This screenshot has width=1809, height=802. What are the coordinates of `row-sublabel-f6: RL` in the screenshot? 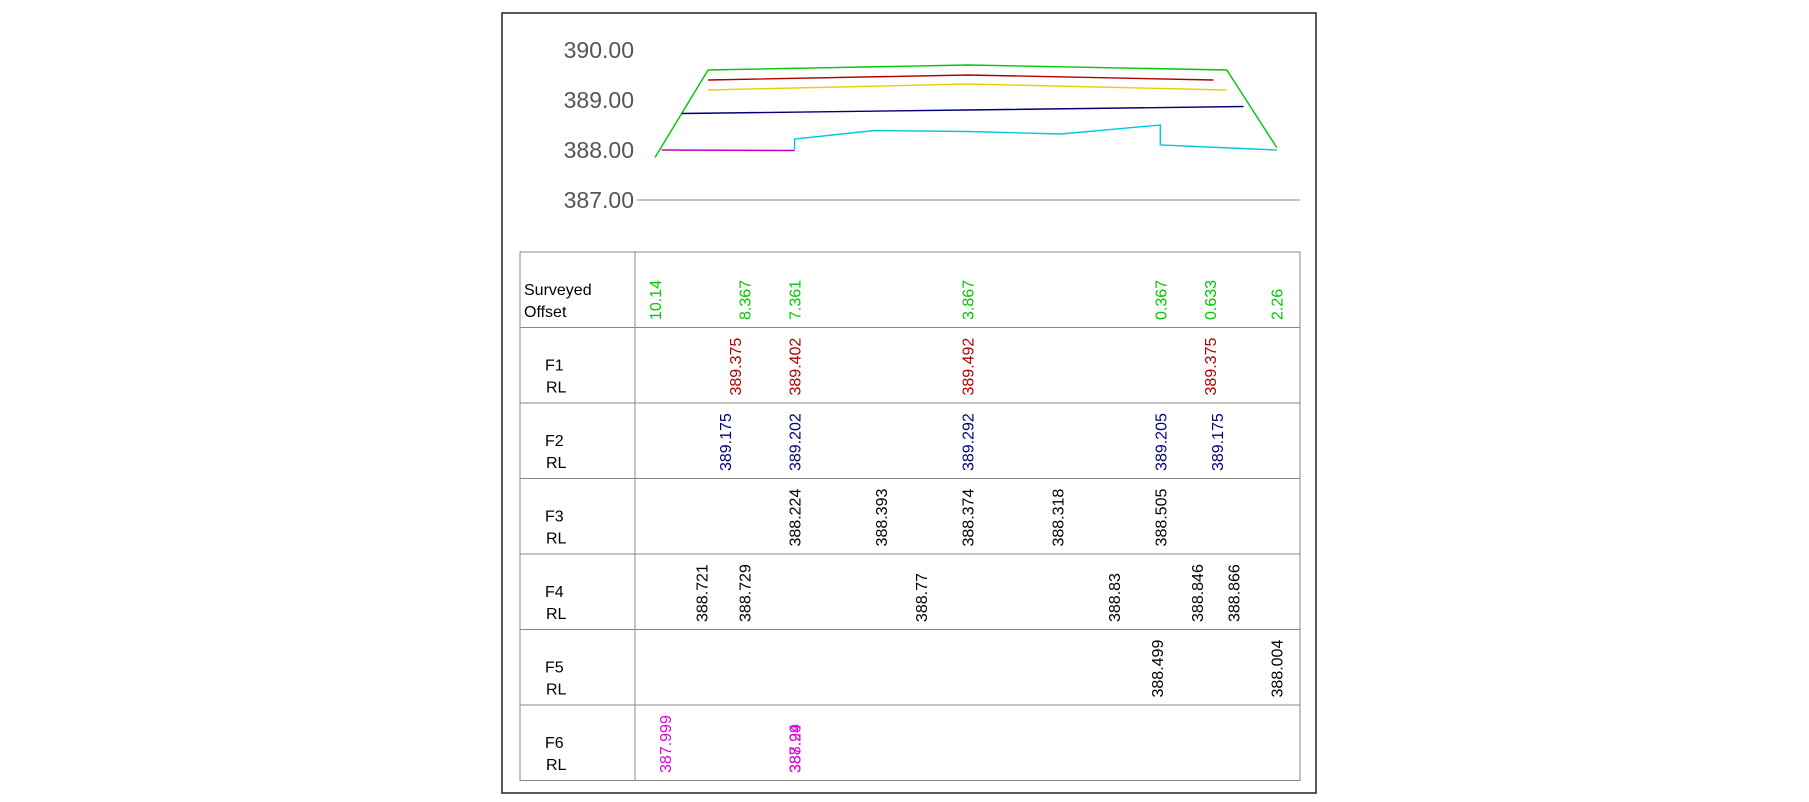 It's located at (556, 765).